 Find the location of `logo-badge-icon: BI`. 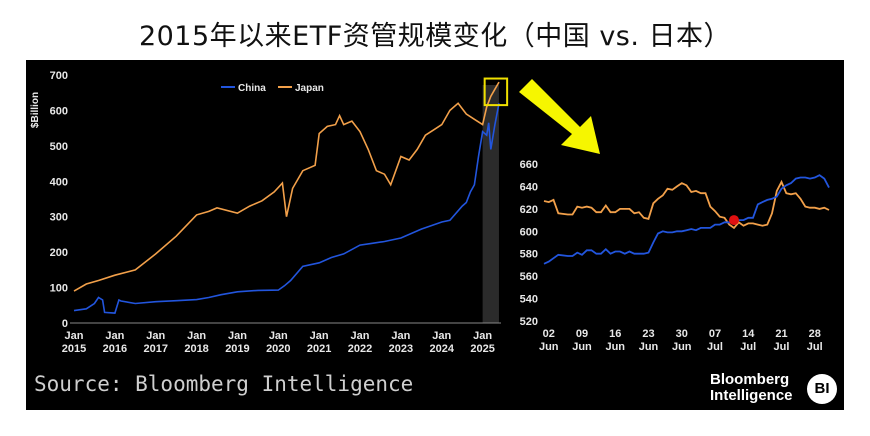

logo-badge-icon: BI is located at coordinates (822, 389).